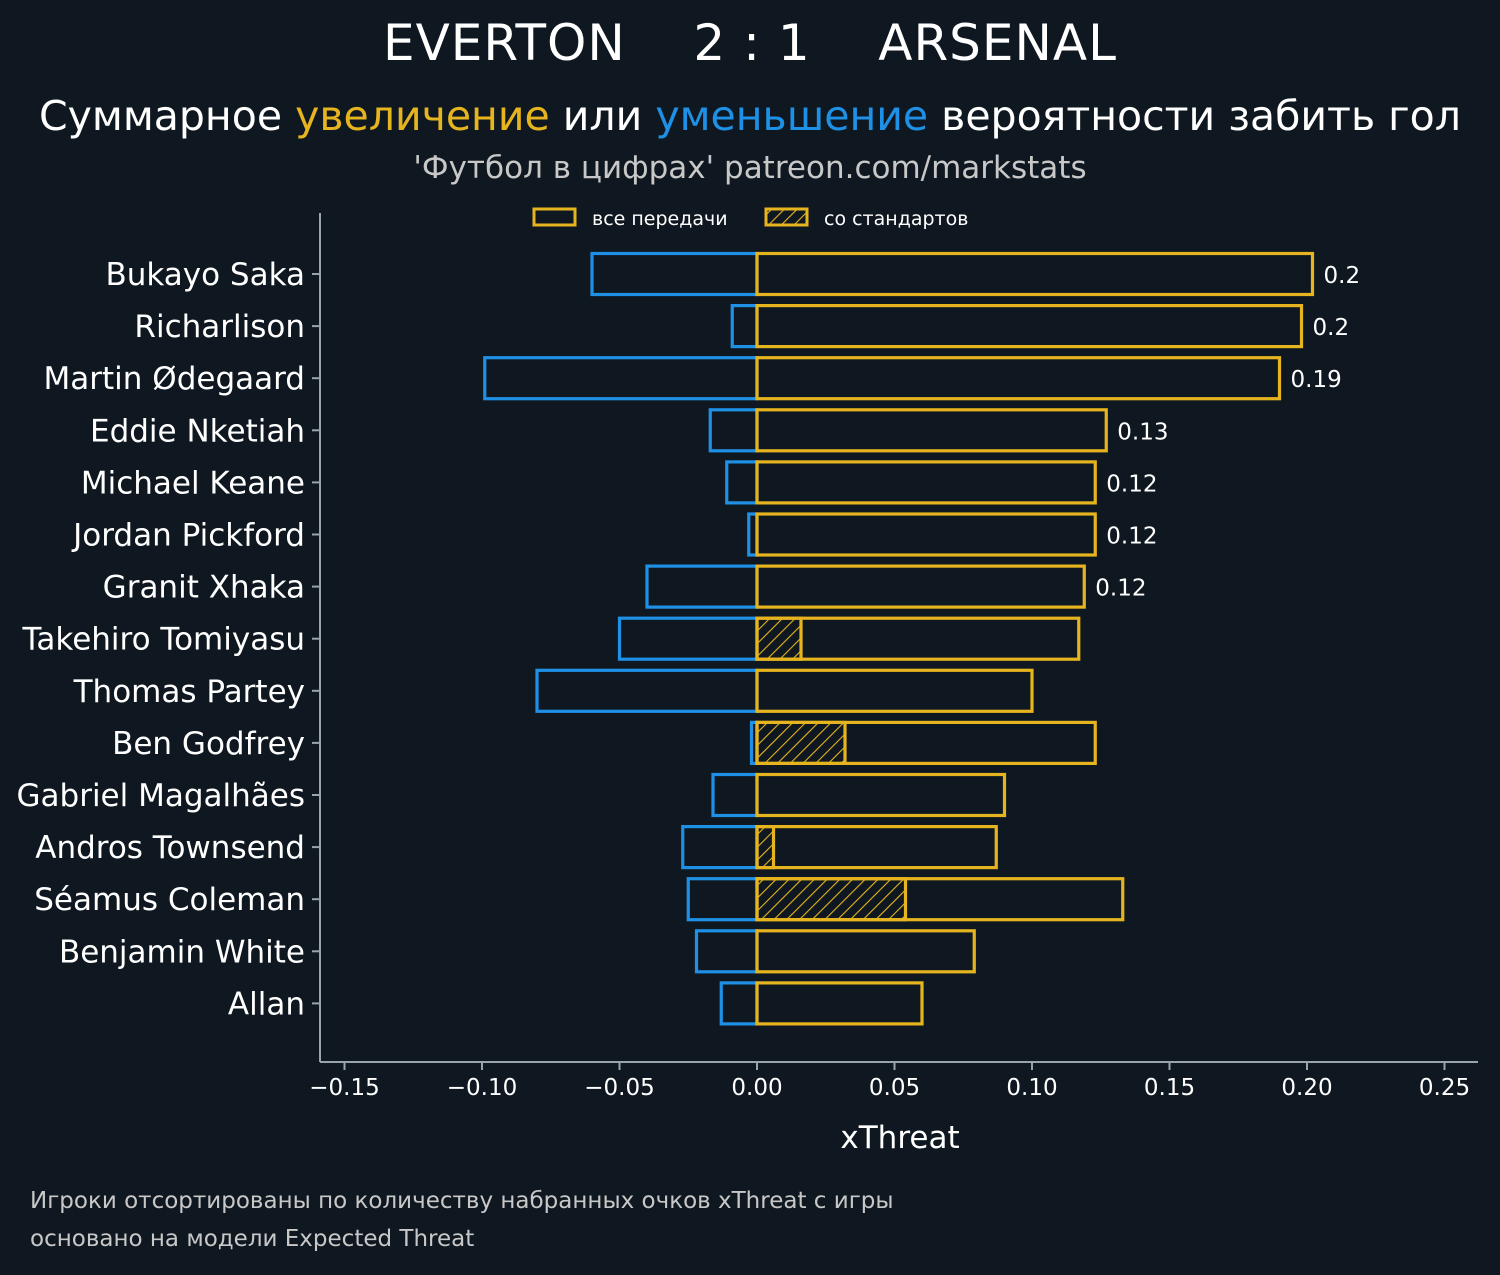 The width and height of the screenshot is (1500, 1275). Describe the element at coordinates (188, 536) in the screenshot. I see `y-tick-label: Jordan Pickford` at that location.